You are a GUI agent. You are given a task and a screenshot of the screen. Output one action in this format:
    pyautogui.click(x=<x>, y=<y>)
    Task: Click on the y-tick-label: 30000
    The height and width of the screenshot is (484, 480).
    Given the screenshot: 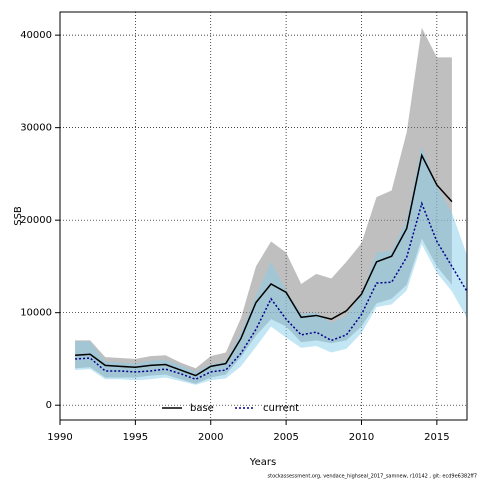 What is the action you would take?
    pyautogui.click(x=36, y=128)
    